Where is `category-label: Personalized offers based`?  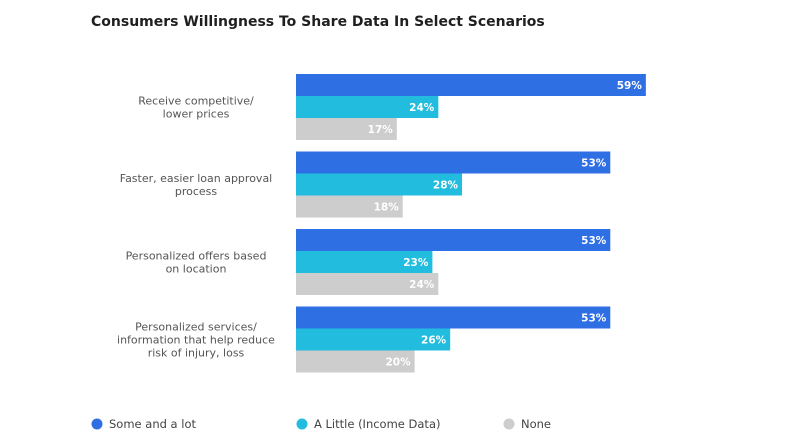 category-label: Personalized offers based is located at coordinates (196, 256).